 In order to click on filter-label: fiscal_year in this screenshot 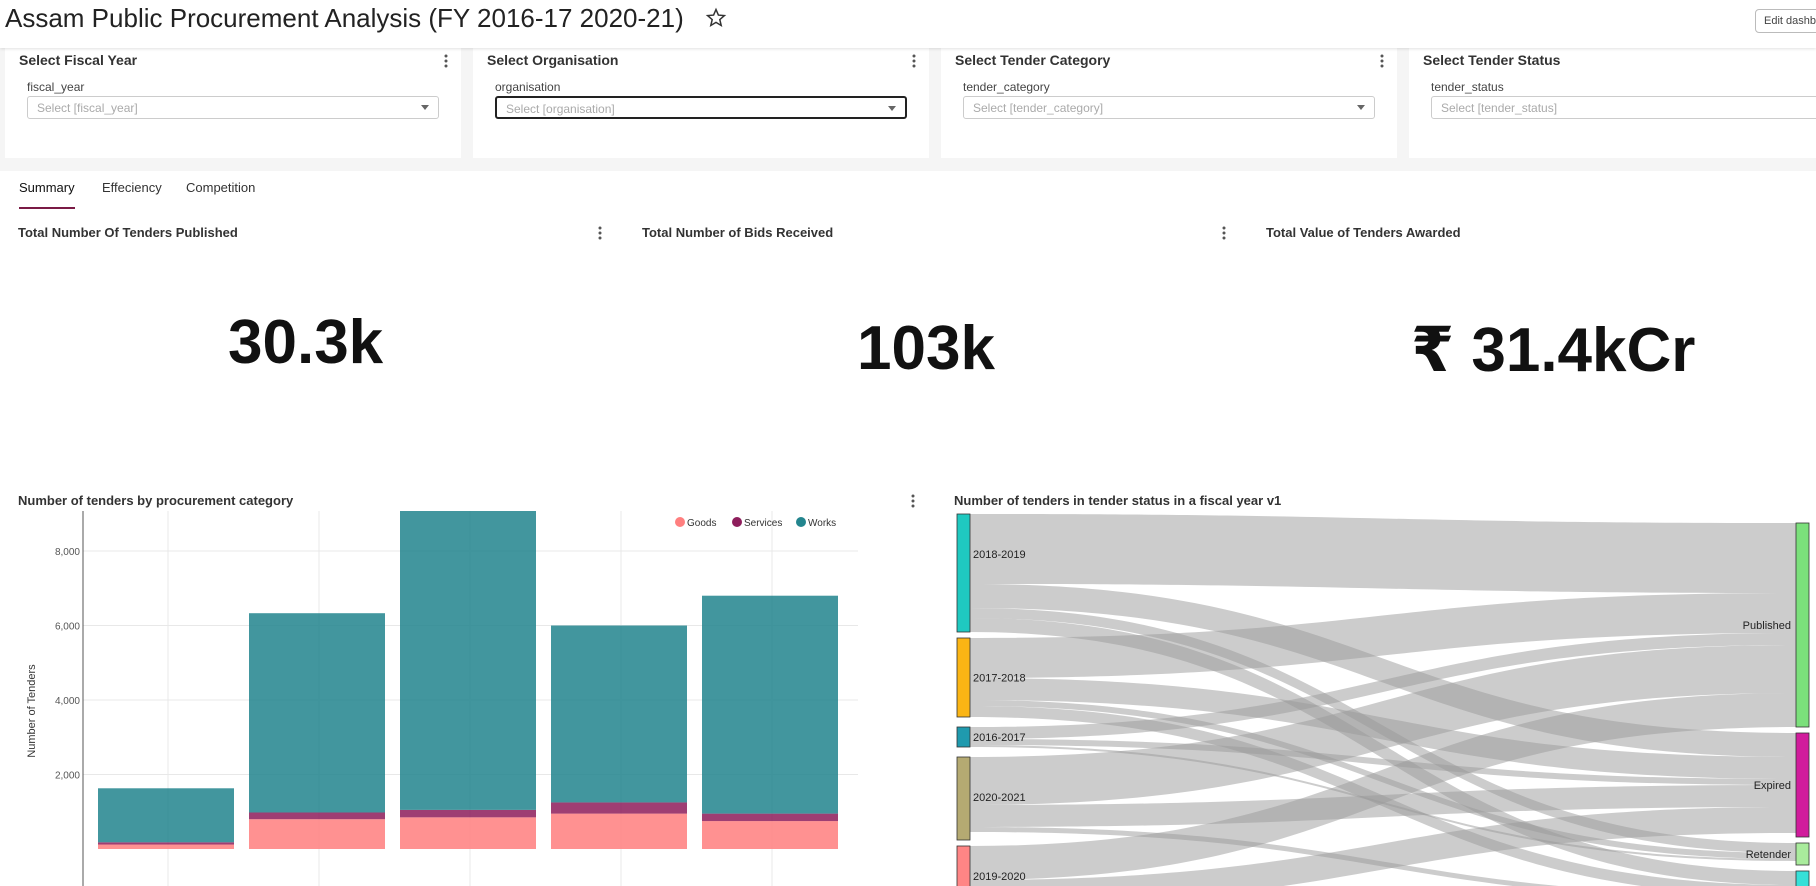, I will do `click(56, 87)`.